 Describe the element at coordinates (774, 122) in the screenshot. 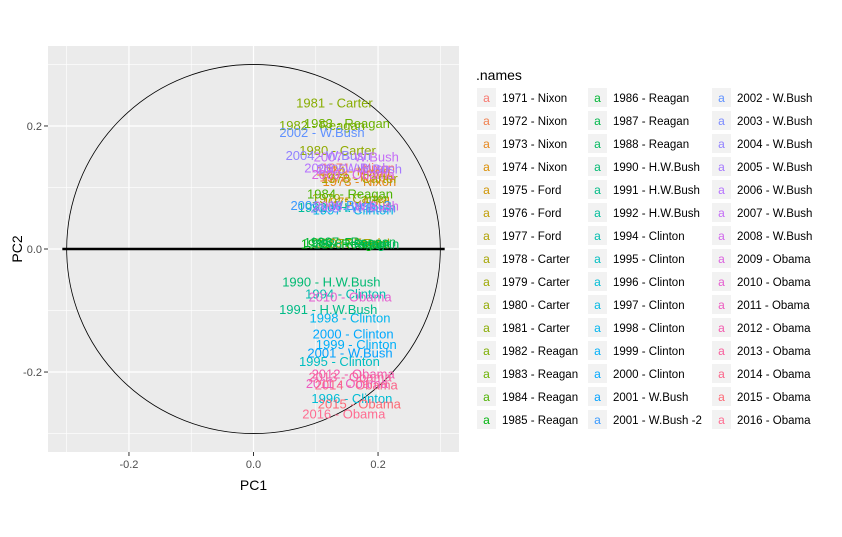

I see `legend-entry-label: 2003 - W.Bush` at that location.